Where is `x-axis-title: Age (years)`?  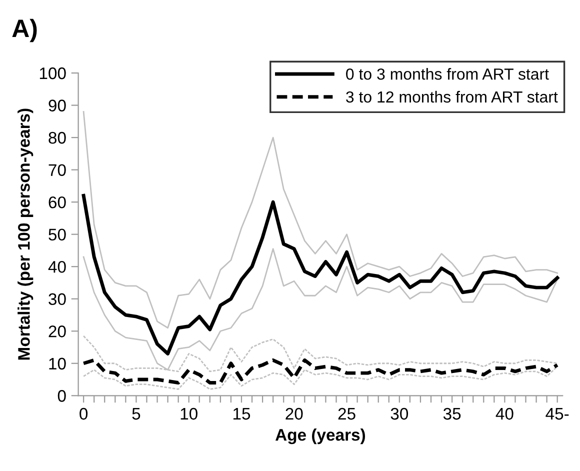
x-axis-title: Age (years) is located at coordinates (320, 436).